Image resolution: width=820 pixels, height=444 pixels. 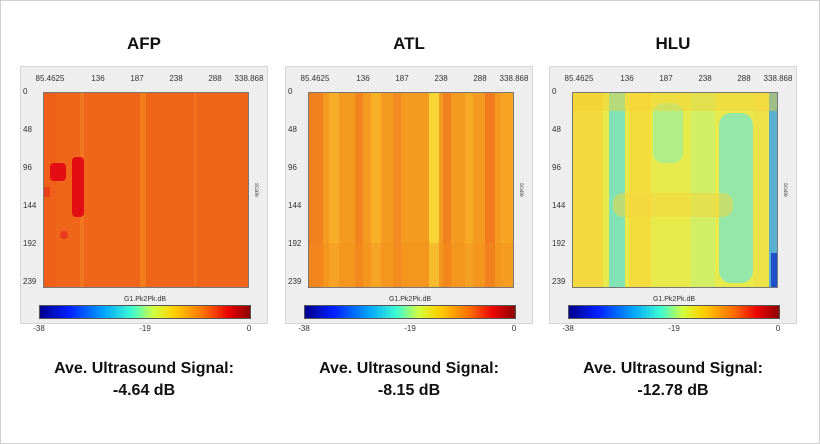 What do you see at coordinates (146, 190) in the screenshot?
I see `heatmap-afp` at bounding box center [146, 190].